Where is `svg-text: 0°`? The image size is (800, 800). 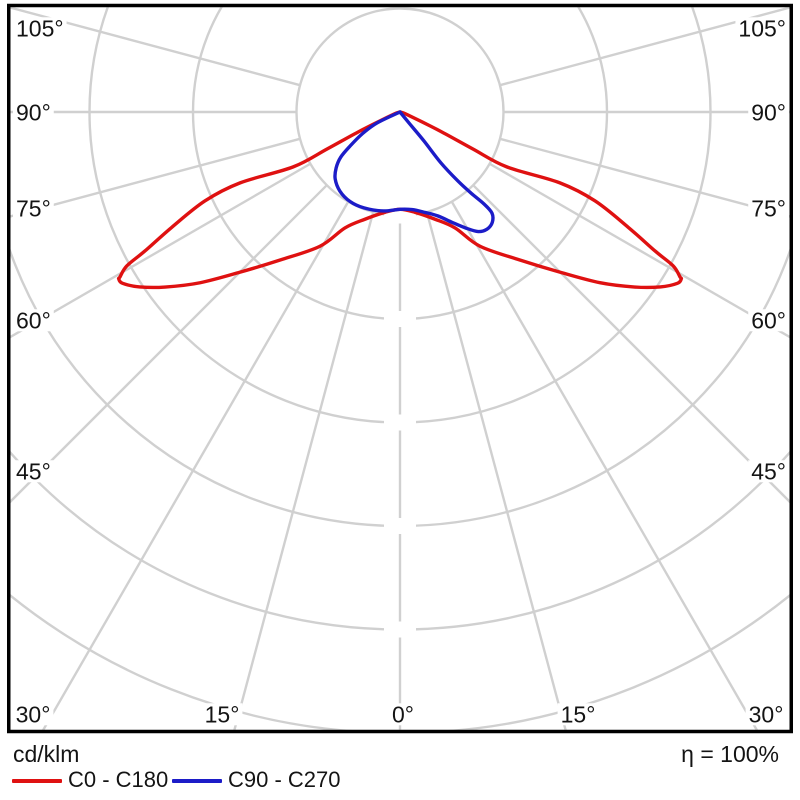
svg-text: 0° is located at coordinates (403, 714).